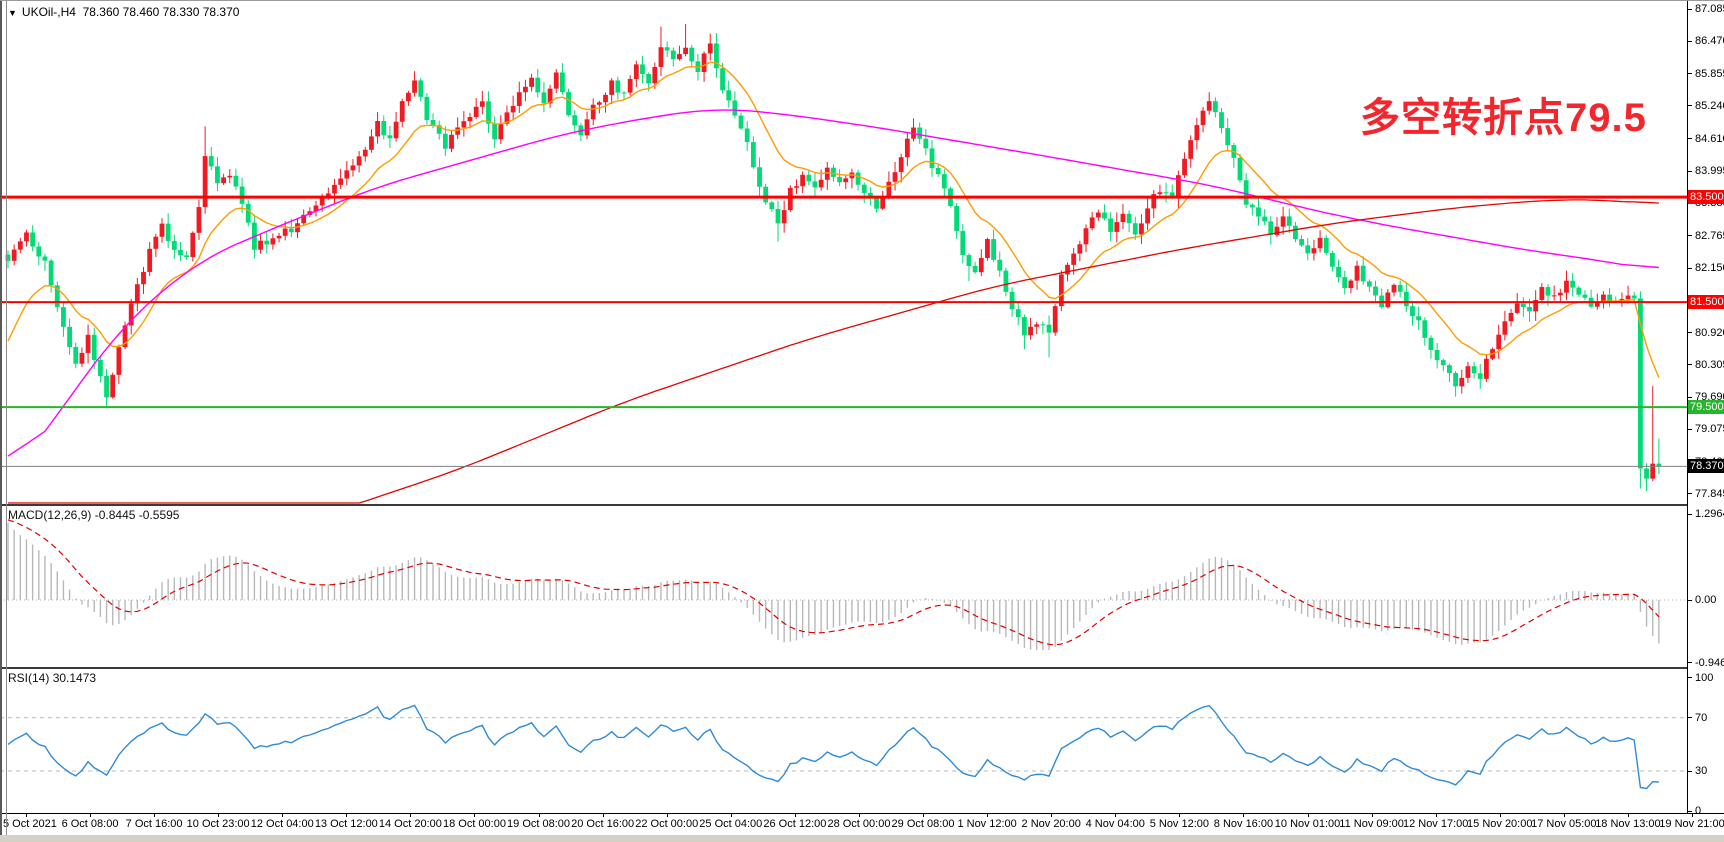 The width and height of the screenshot is (1724, 842). Describe the element at coordinates (843, 505) in the screenshot. I see `panel-separator-macd` at that location.